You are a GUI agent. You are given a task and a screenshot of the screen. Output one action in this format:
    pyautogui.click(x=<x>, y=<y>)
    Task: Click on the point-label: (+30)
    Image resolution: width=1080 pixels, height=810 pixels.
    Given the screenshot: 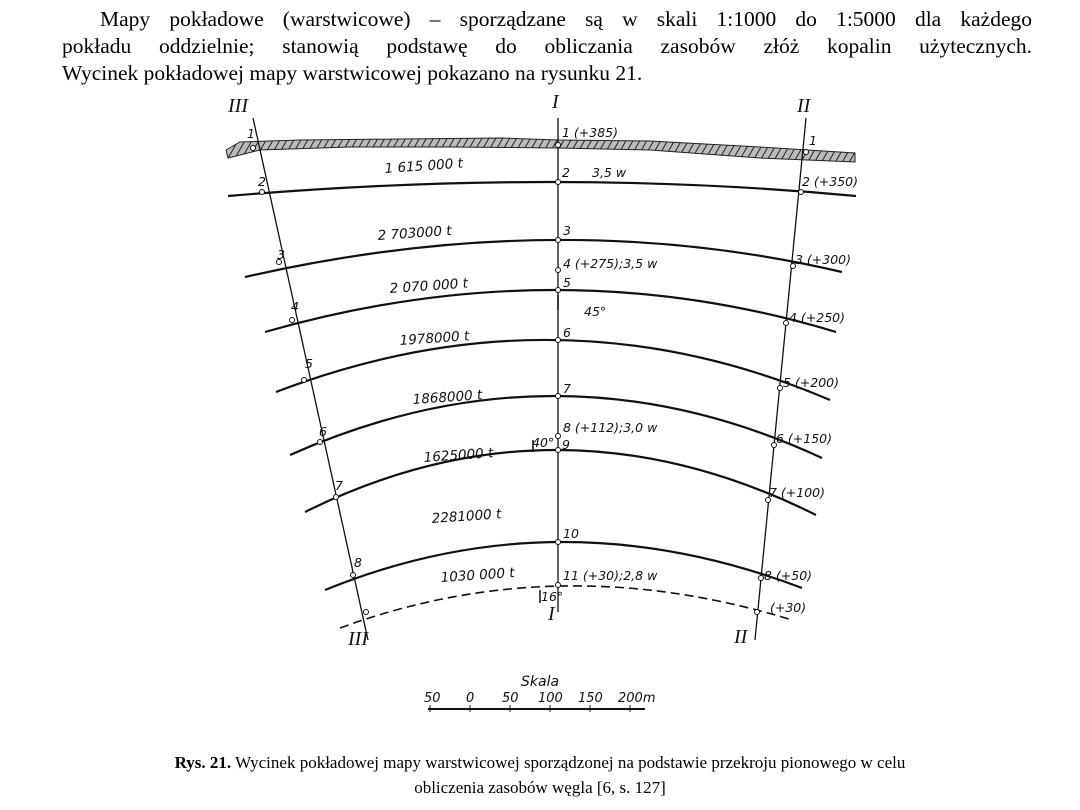 What is the action you would take?
    pyautogui.click(x=788, y=607)
    